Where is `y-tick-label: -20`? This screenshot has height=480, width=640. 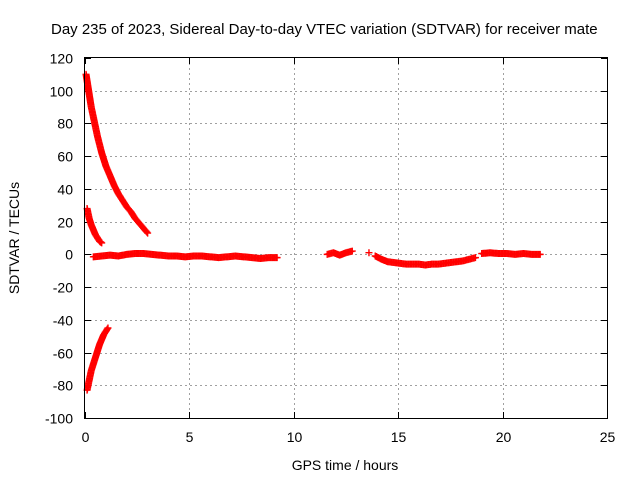 y-tick-label: -20 is located at coordinates (63, 288).